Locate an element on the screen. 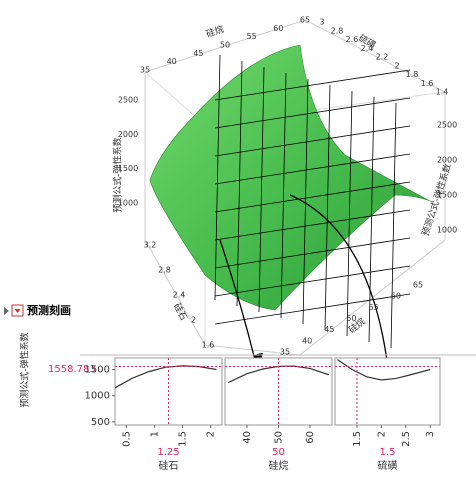 This screenshot has height=478, width=476. profile-curve is located at coordinates (384, 370).